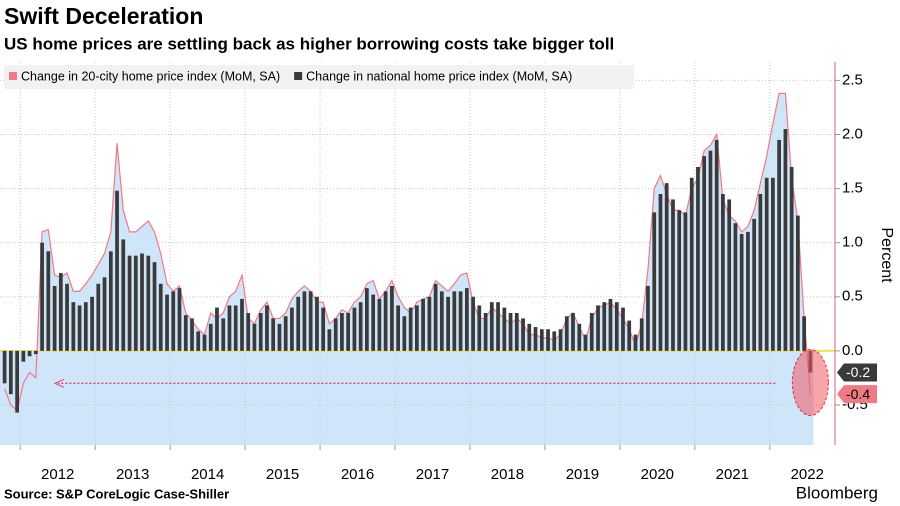 The width and height of the screenshot is (900, 506). What do you see at coordinates (57, 474) in the screenshot?
I see `x-tick-label: 2012` at bounding box center [57, 474].